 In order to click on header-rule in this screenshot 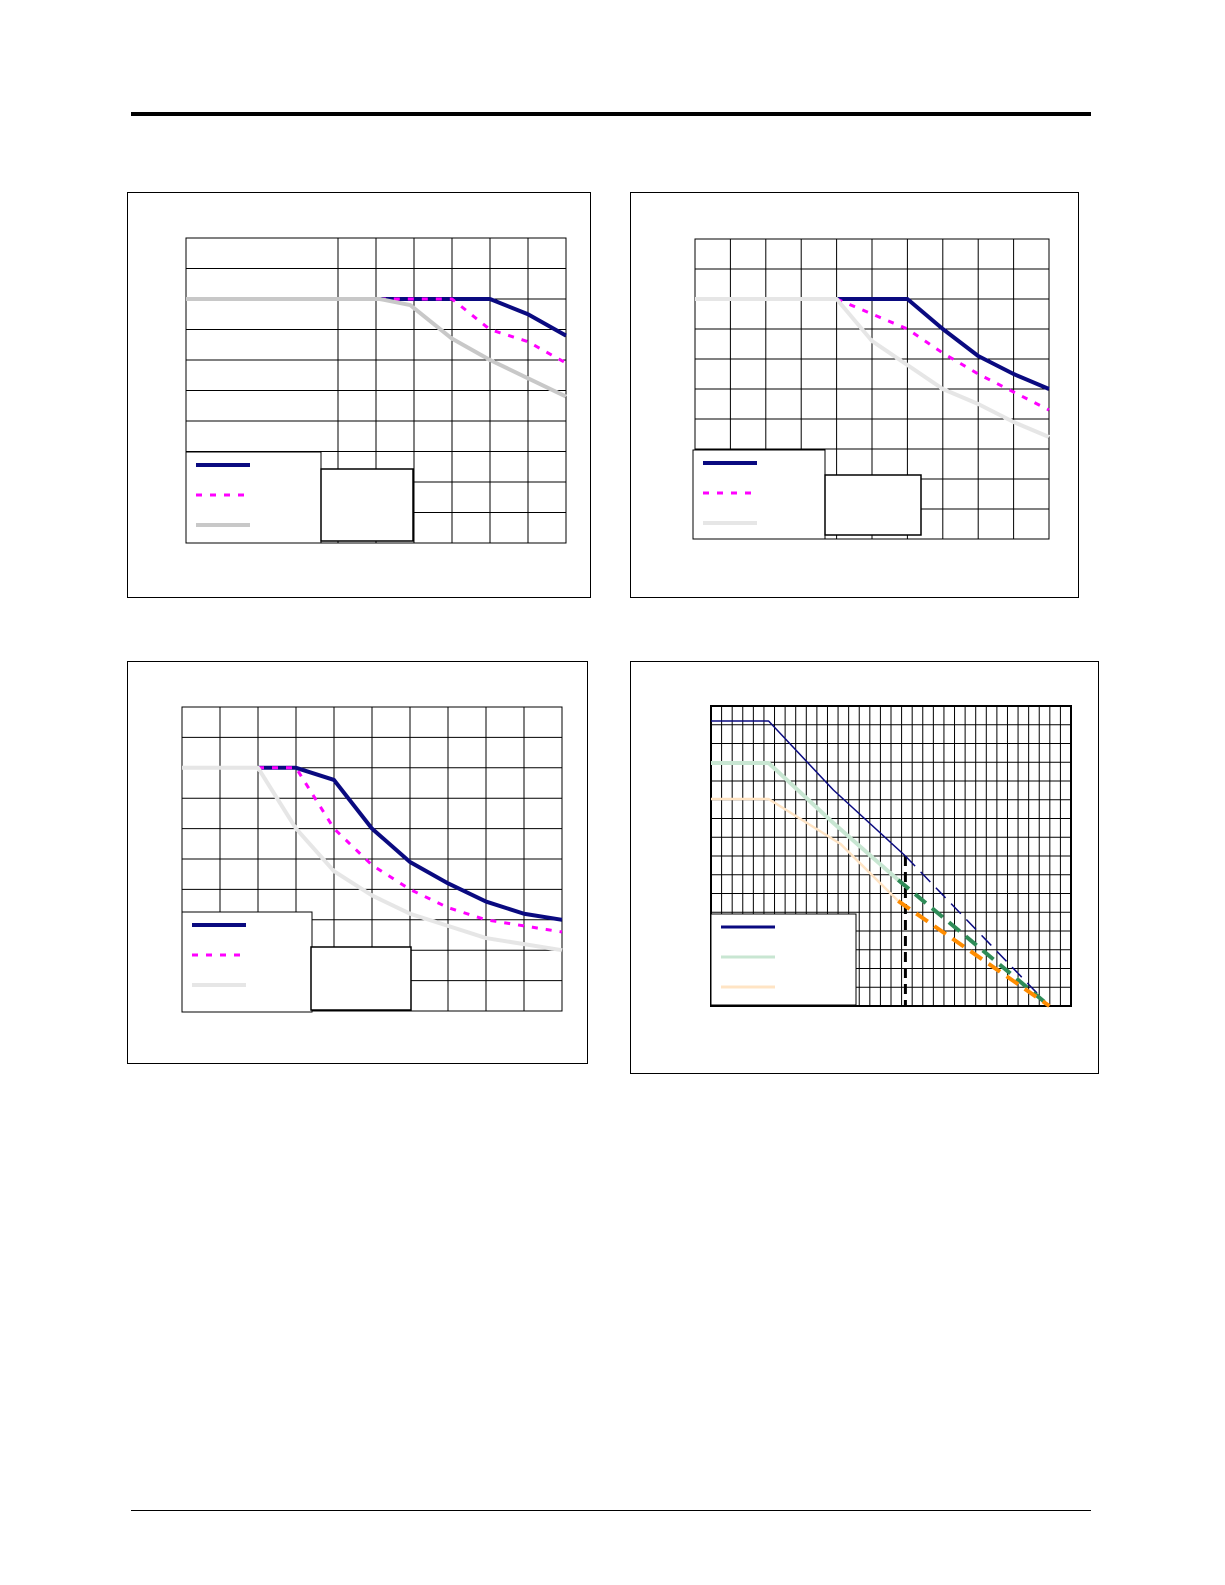, I will do `click(611, 114)`.